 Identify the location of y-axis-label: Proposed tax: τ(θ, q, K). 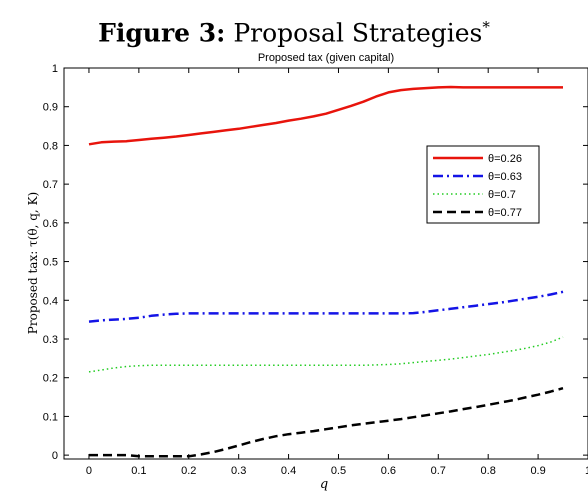
(33, 263).